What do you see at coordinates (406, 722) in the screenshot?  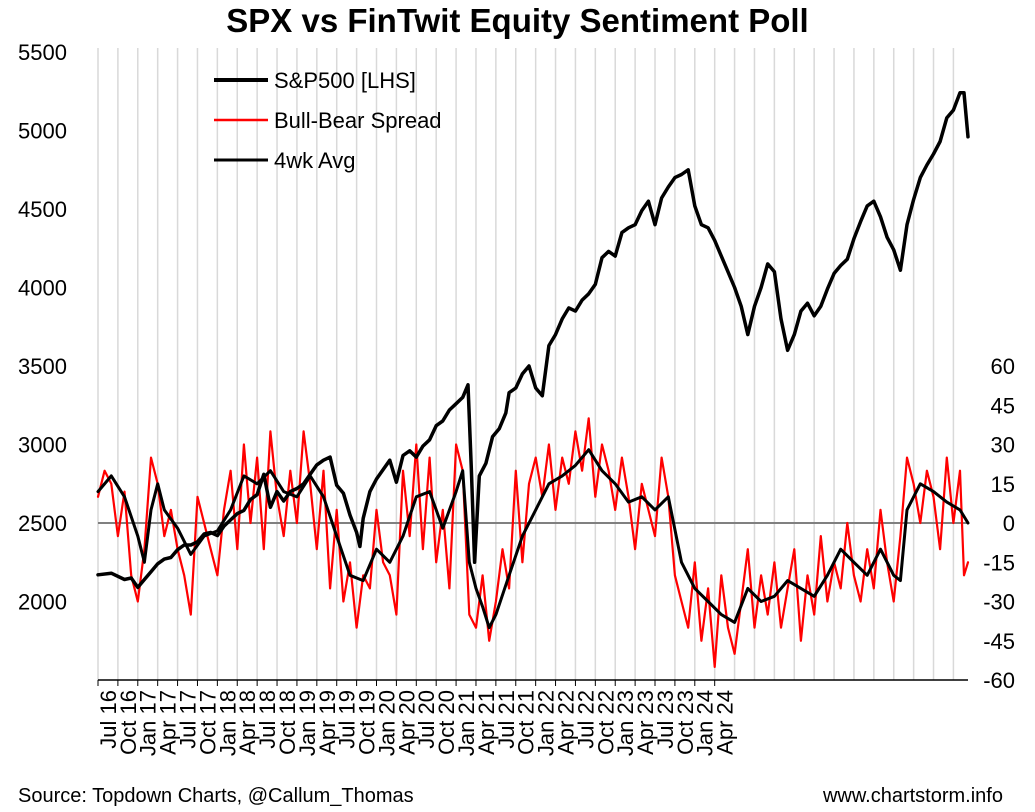 I see `x-tick-label: Apr 20` at bounding box center [406, 722].